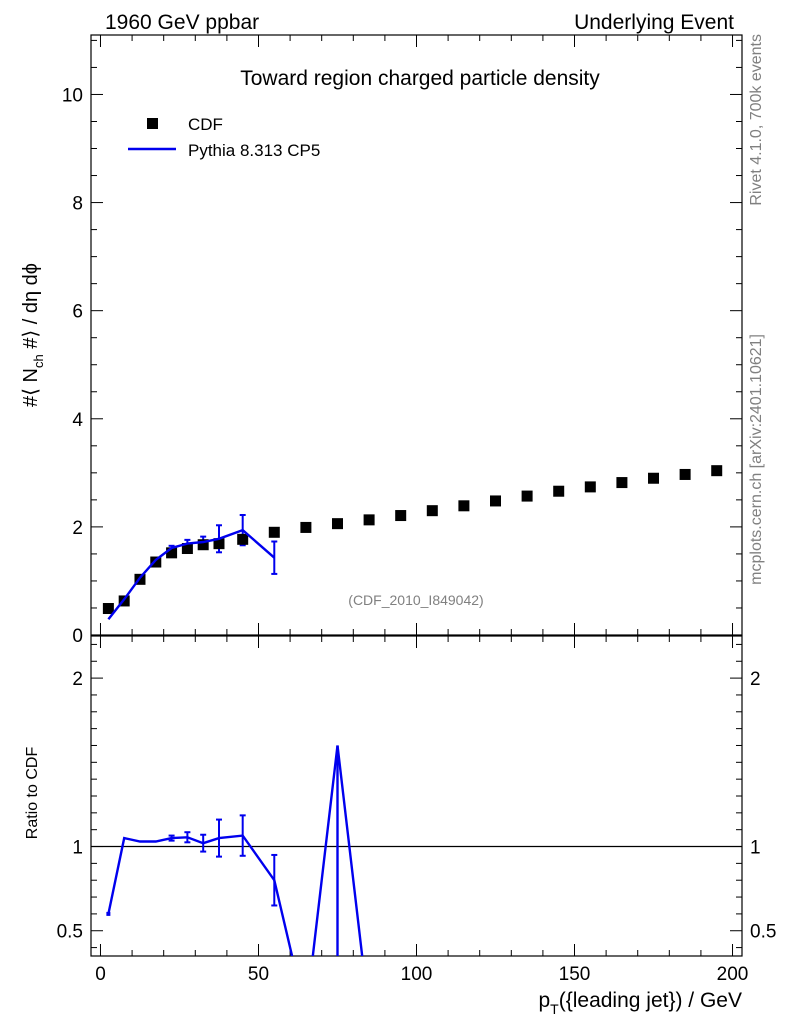 The image size is (786, 1024). Describe the element at coordinates (755, 679) in the screenshot. I see `ratio-y-tick-label-right: 2` at that location.